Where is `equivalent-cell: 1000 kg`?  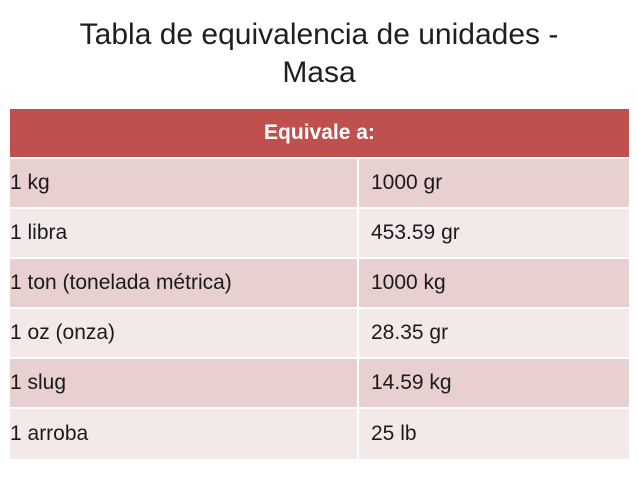 equivalent-cell: 1000 kg is located at coordinates (408, 282).